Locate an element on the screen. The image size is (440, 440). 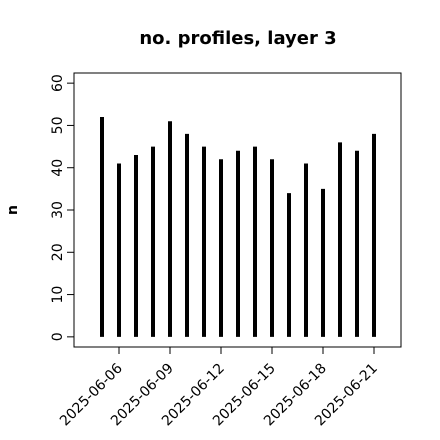
y-tick-label: 60 is located at coordinates (58, 83).